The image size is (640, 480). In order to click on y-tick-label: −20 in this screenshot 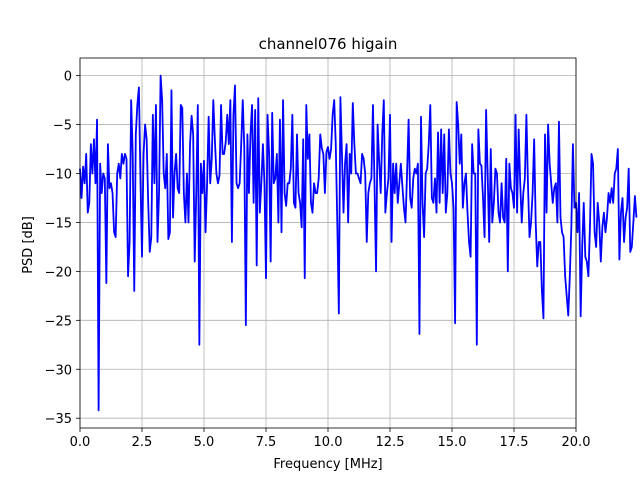, I will do `click(58, 272)`.